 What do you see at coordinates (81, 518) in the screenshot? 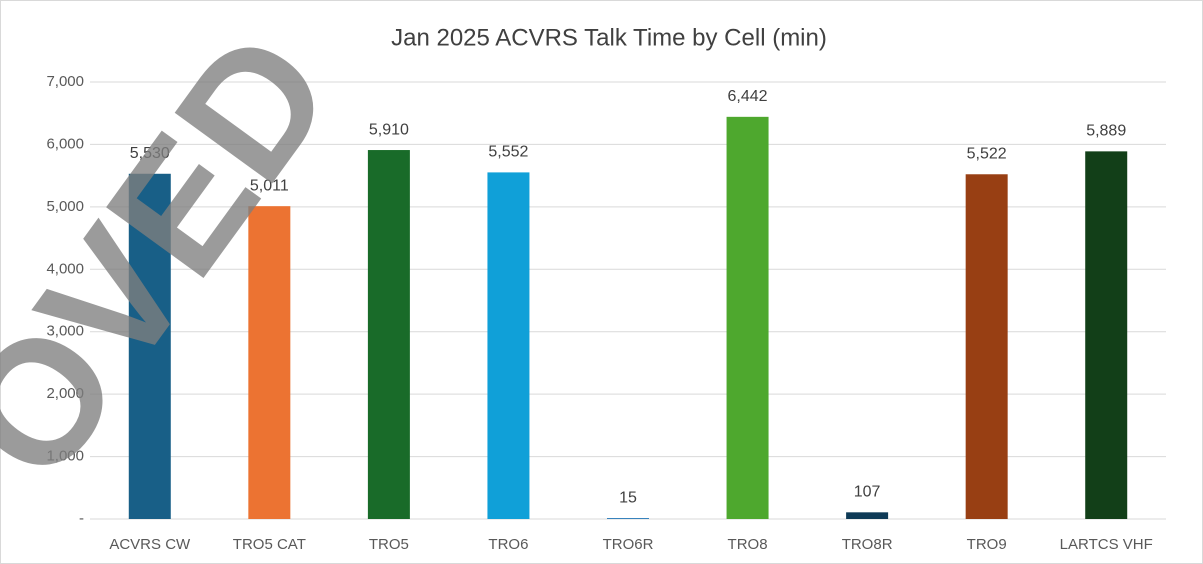
I see `y-tick-label: -` at bounding box center [81, 518].